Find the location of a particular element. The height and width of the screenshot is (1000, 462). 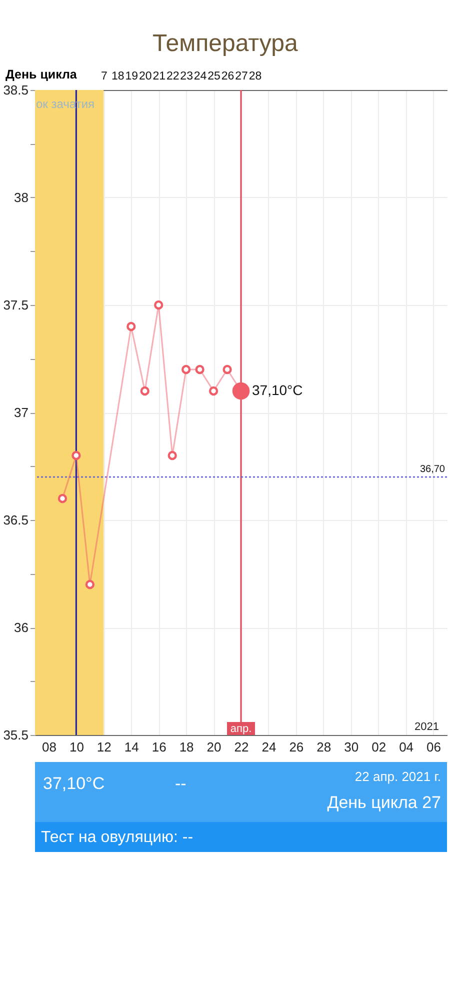

x-tick-label: 16 is located at coordinates (159, 747).